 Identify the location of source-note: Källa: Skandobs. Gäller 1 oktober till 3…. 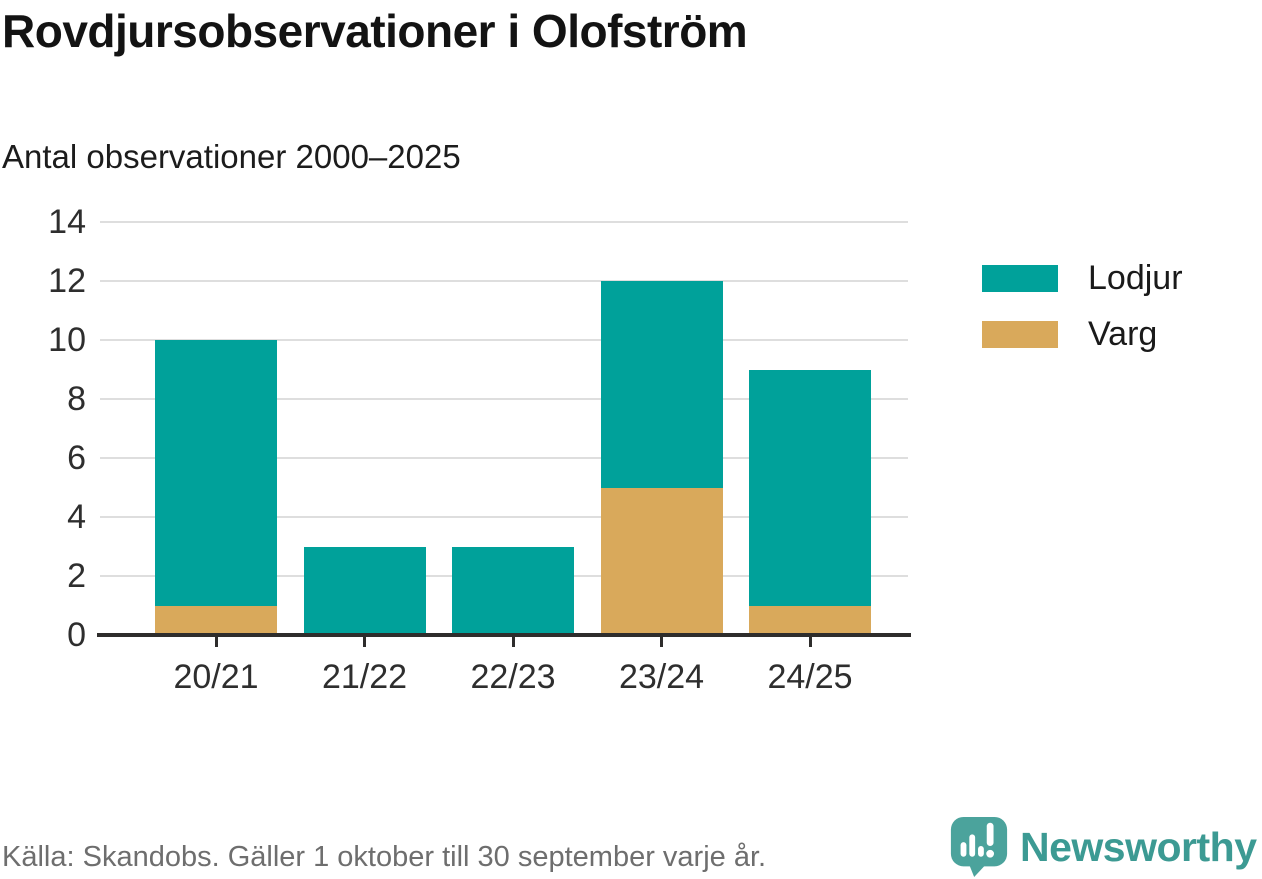
(384, 857).